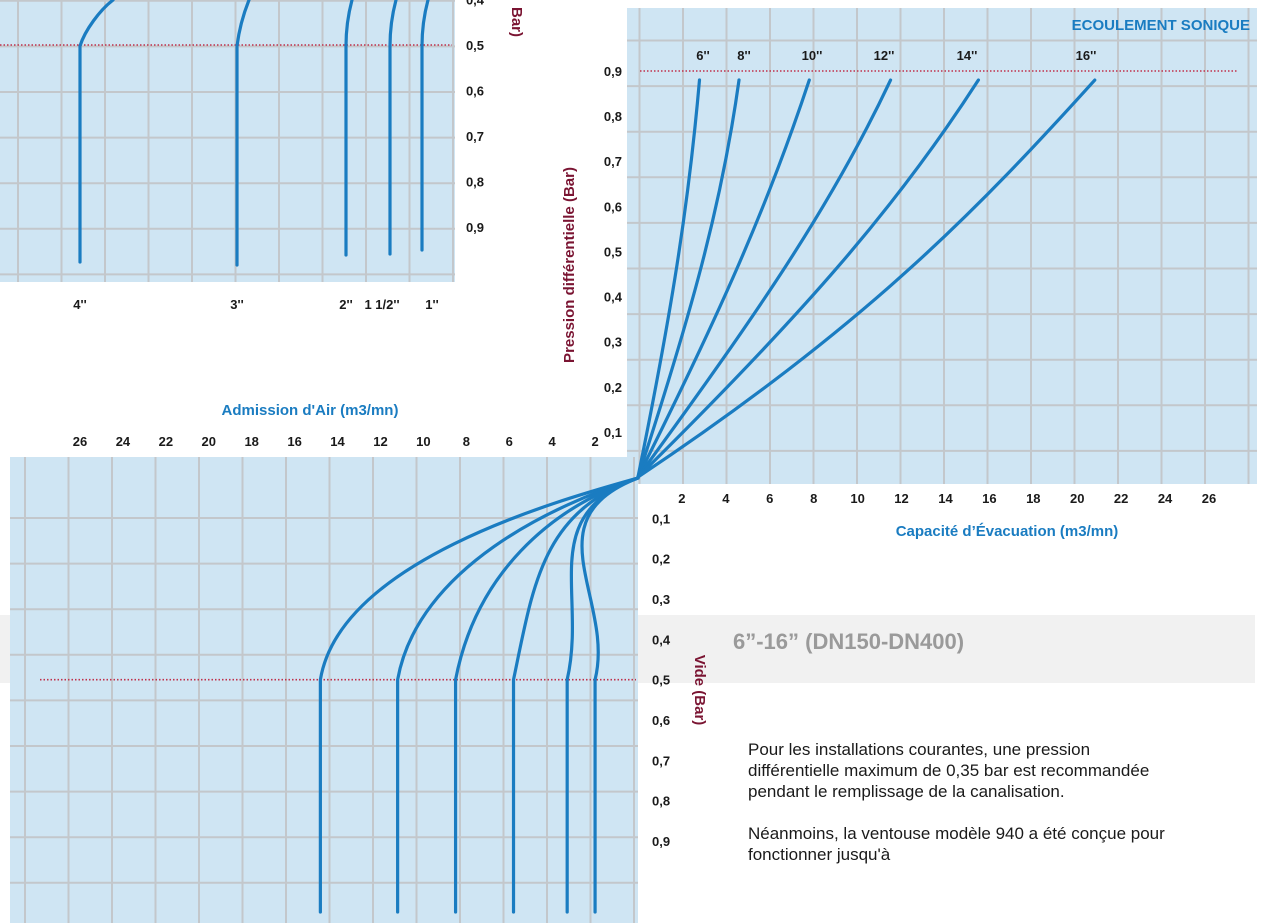  Describe the element at coordinates (1007, 531) in the screenshot. I see `x-axis-label: Capacité d’Évacuation (m3/mn)` at that location.